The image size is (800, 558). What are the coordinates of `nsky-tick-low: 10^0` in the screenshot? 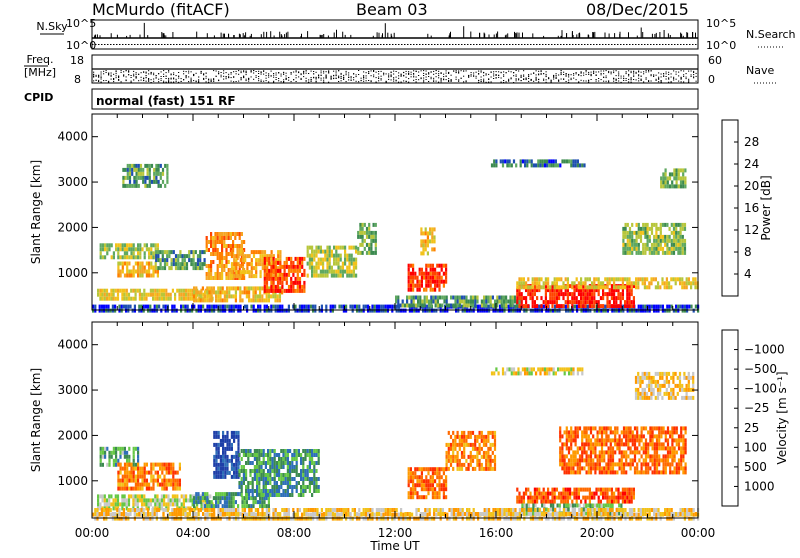 It's located at (81, 45).